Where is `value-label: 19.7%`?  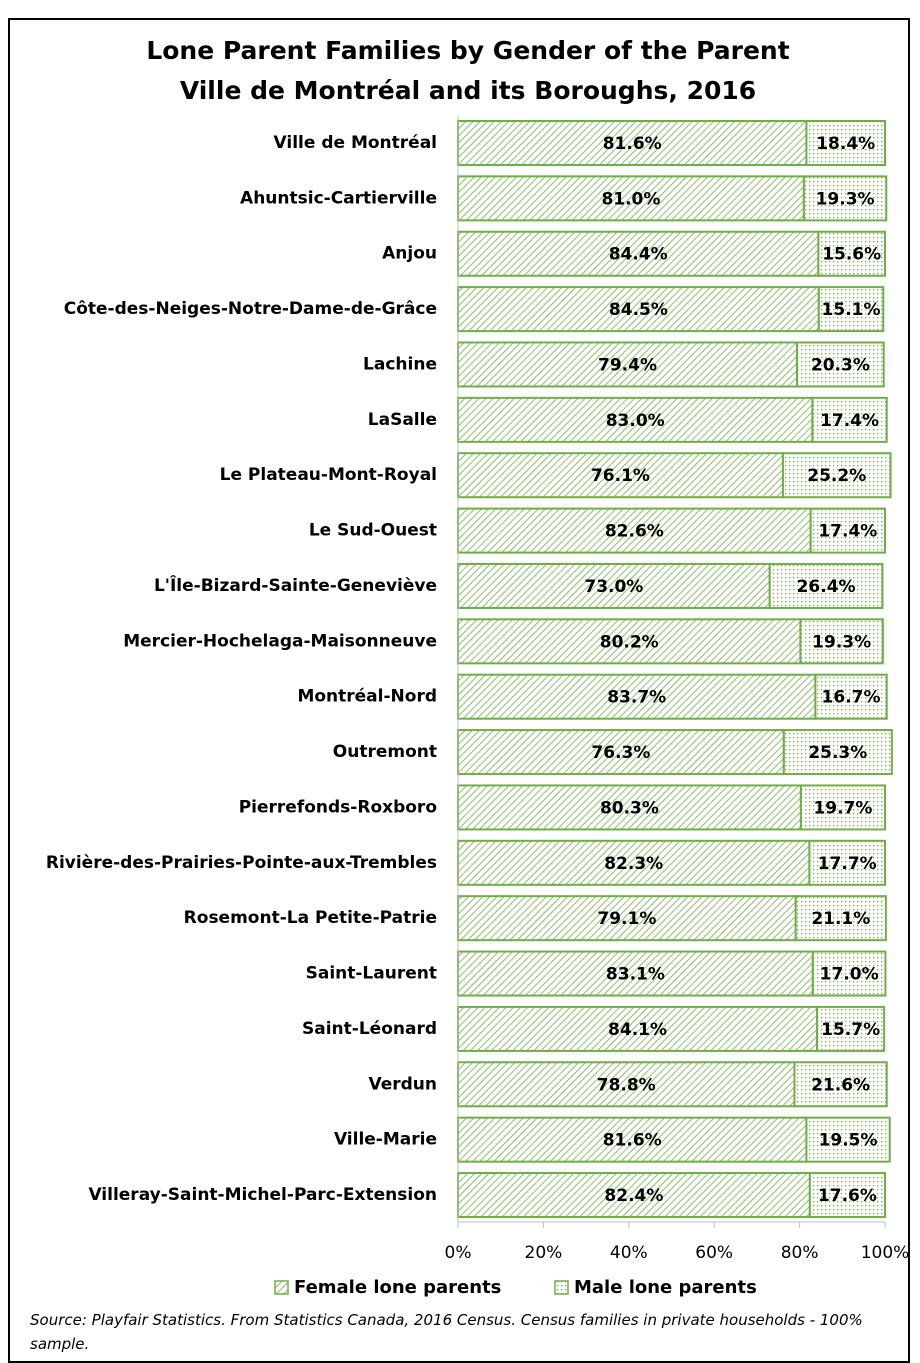 value-label: 19.7% is located at coordinates (842, 808).